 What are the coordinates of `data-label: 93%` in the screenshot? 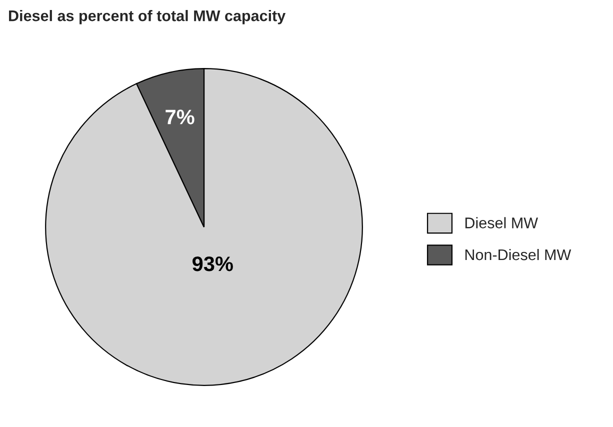 It's located at (212, 264).